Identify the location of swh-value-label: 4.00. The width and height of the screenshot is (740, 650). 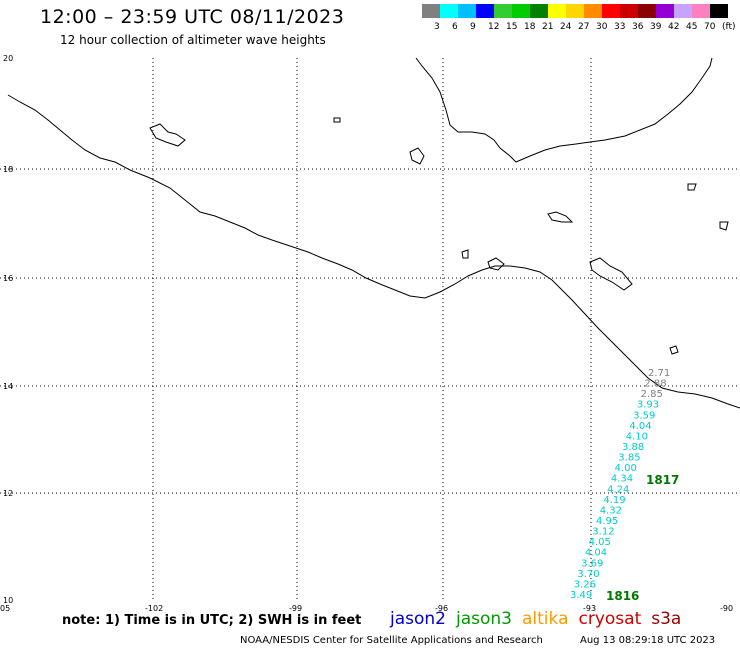
(626, 468).